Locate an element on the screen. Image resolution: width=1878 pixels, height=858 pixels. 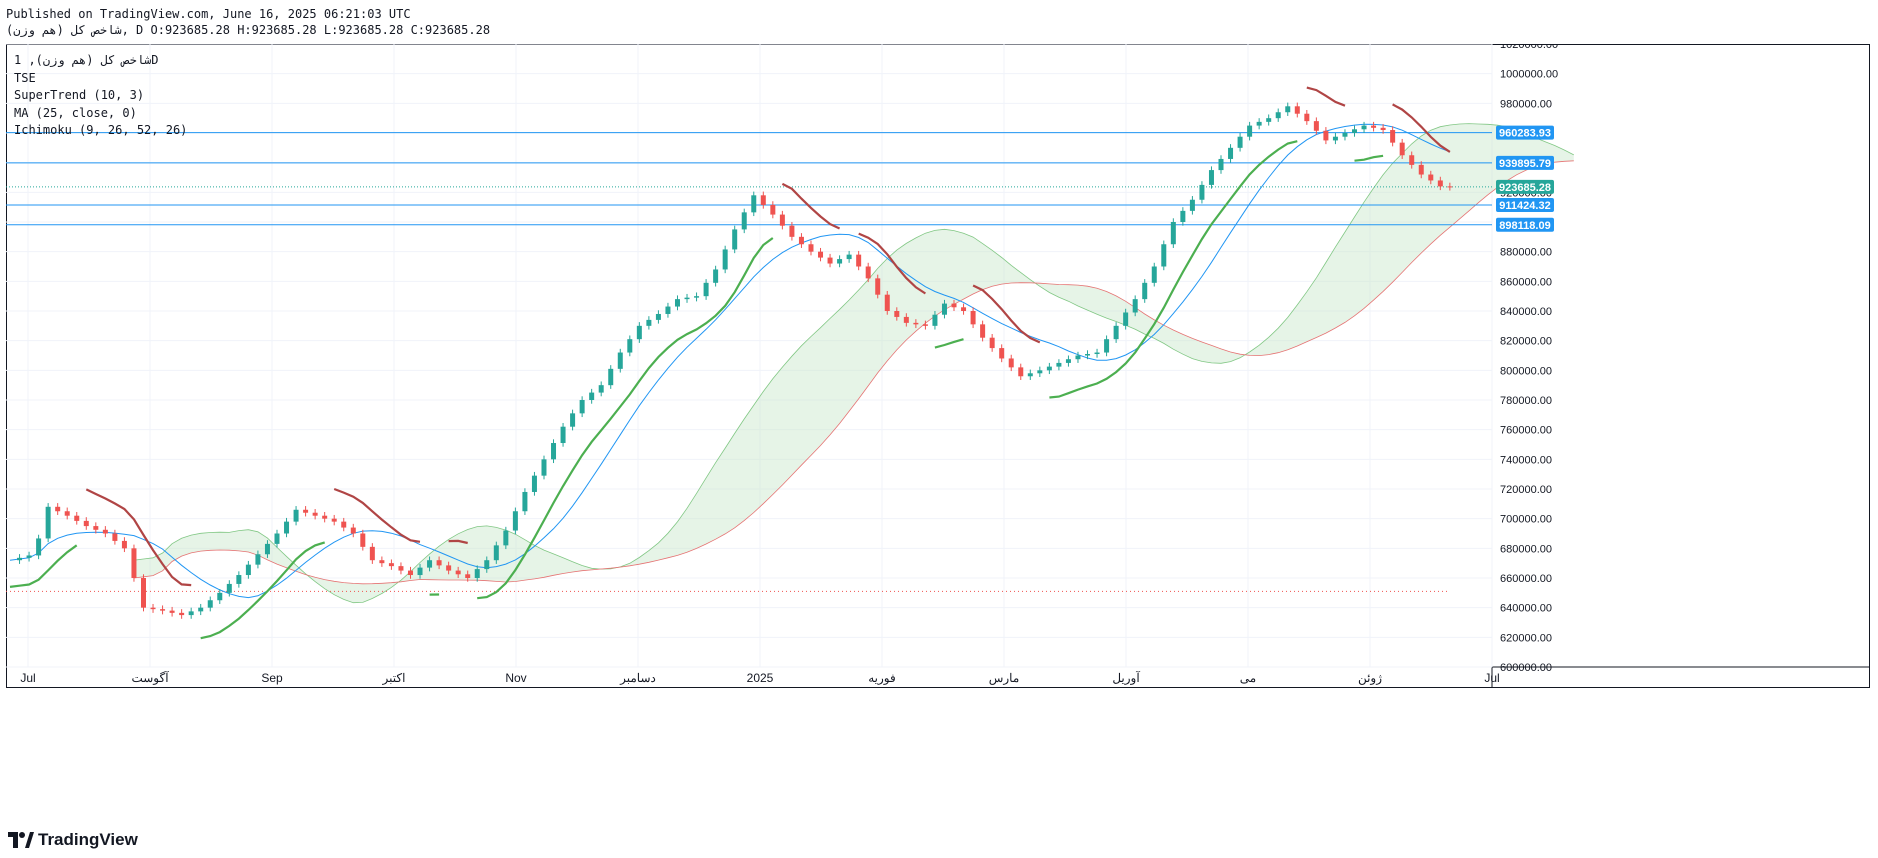
x-tick-label: اکتبر is located at coordinates (394, 678).